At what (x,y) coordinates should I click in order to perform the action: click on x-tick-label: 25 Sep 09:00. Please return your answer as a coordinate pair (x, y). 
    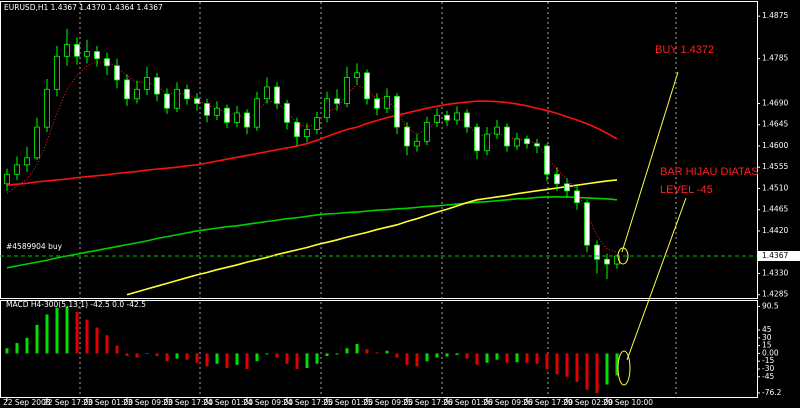
    Looking at the image, I should click on (388, 402).